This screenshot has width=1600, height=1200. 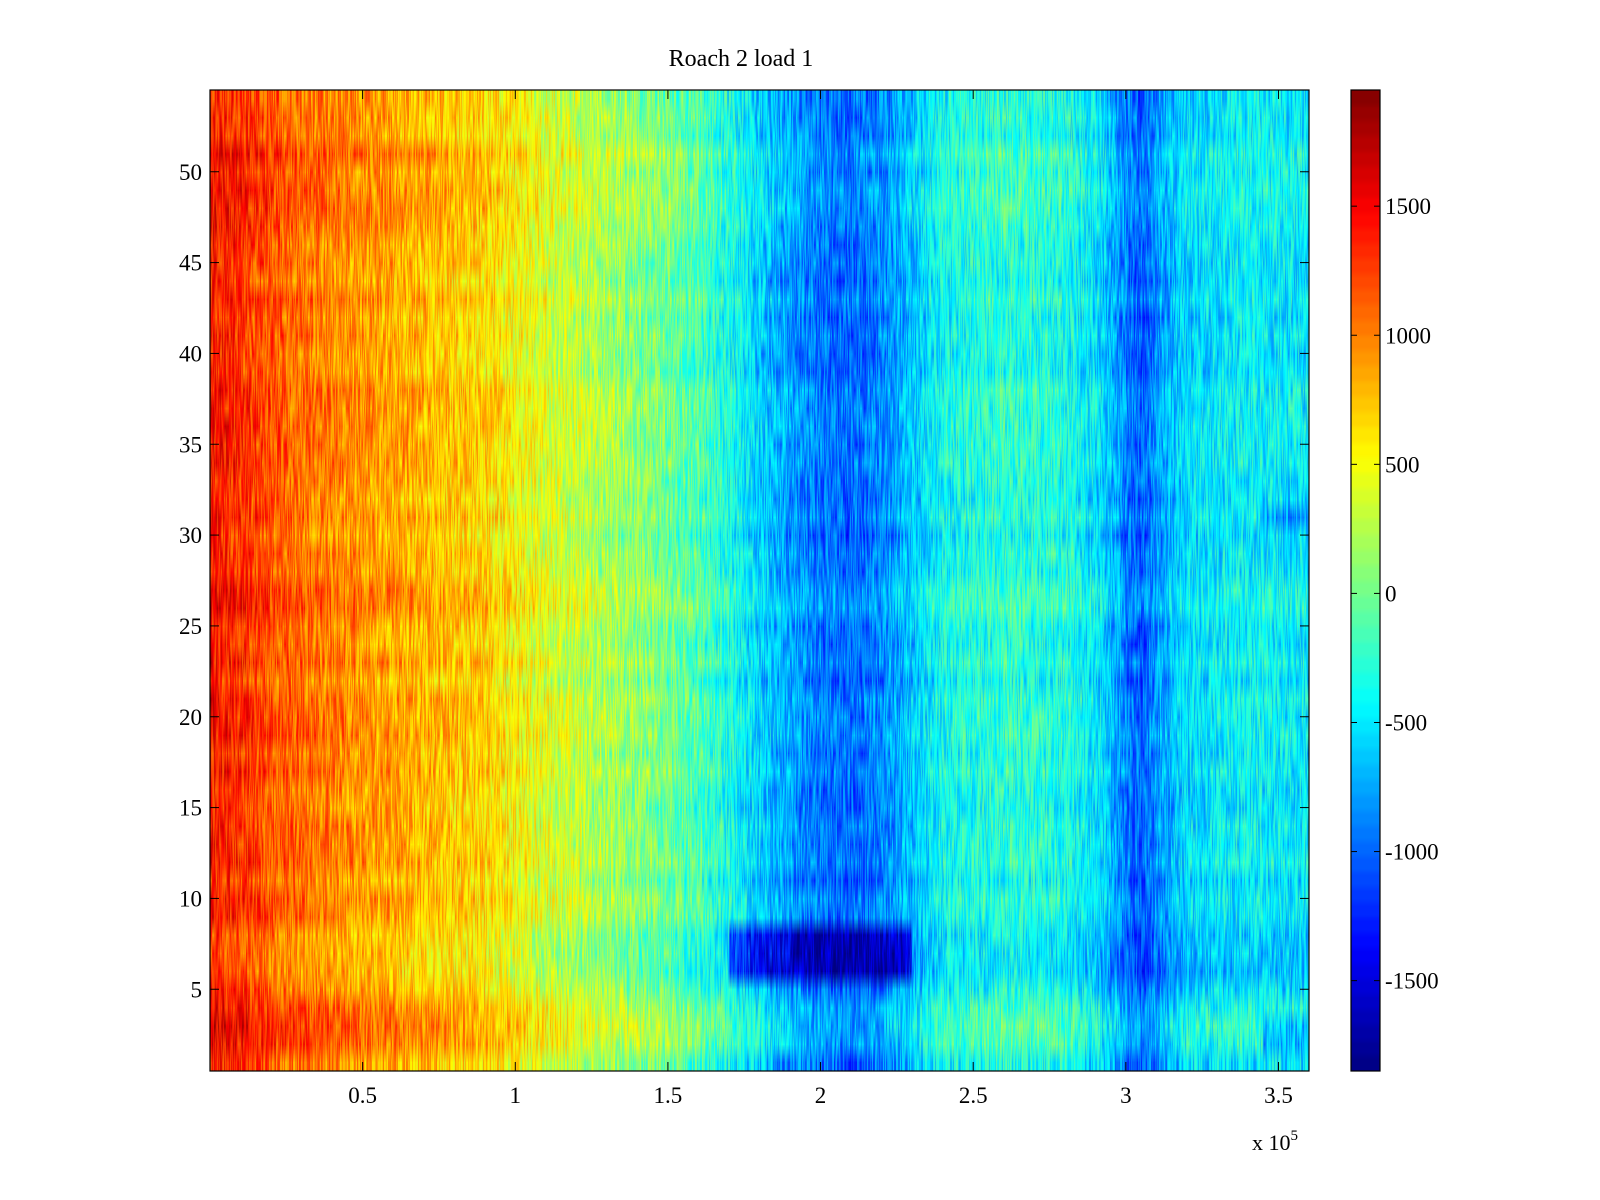 I want to click on y-tick-label: 15, so click(x=190, y=808).